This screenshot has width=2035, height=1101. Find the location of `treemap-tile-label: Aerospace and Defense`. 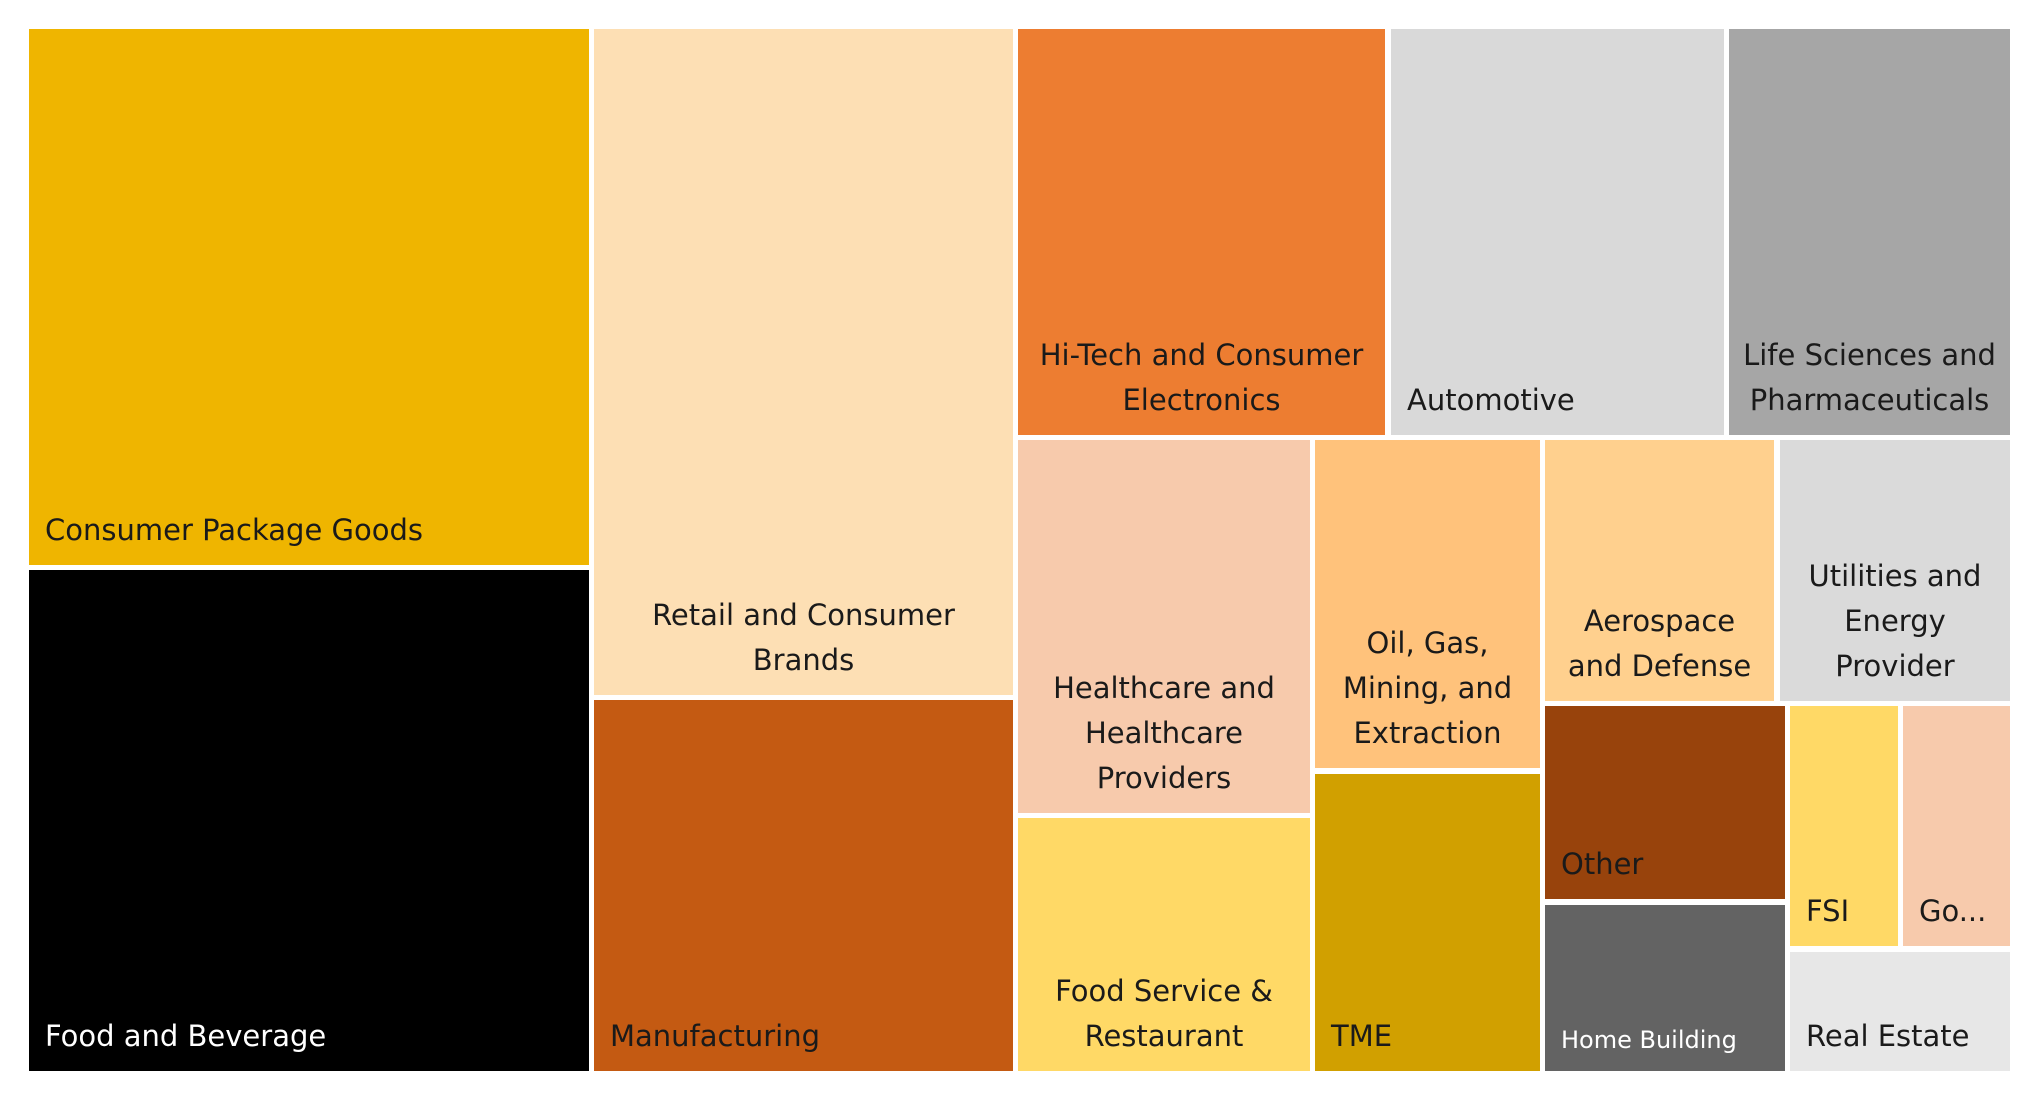

treemap-tile-label: Aerospace and Defense is located at coordinates (1659, 643).